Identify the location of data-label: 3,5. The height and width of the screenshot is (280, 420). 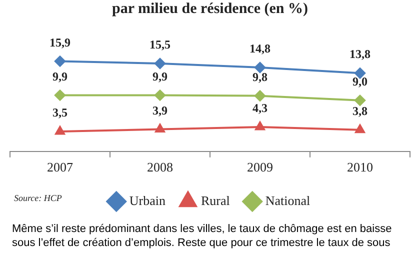
(60, 113).